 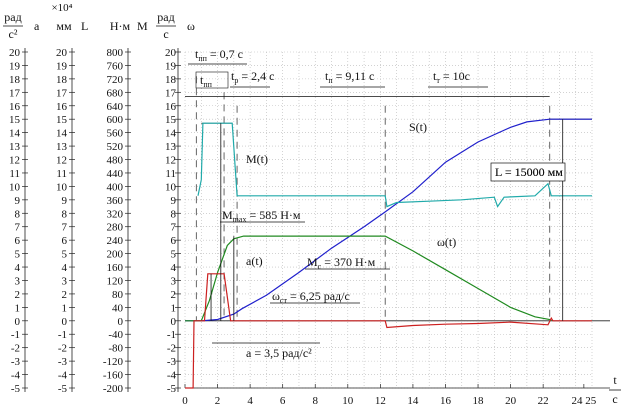 I want to click on y-axis-L, so click(x=72, y=220).